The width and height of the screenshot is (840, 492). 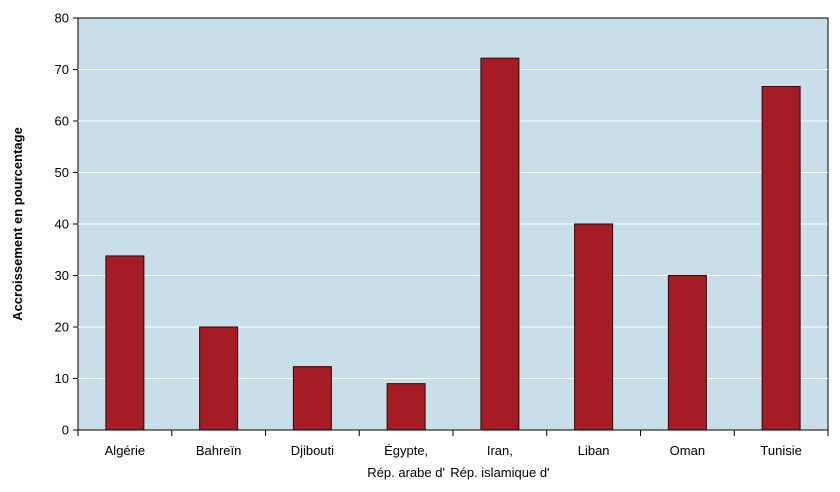 I want to click on x-tick-label: Bahreïn, so click(x=219, y=450).